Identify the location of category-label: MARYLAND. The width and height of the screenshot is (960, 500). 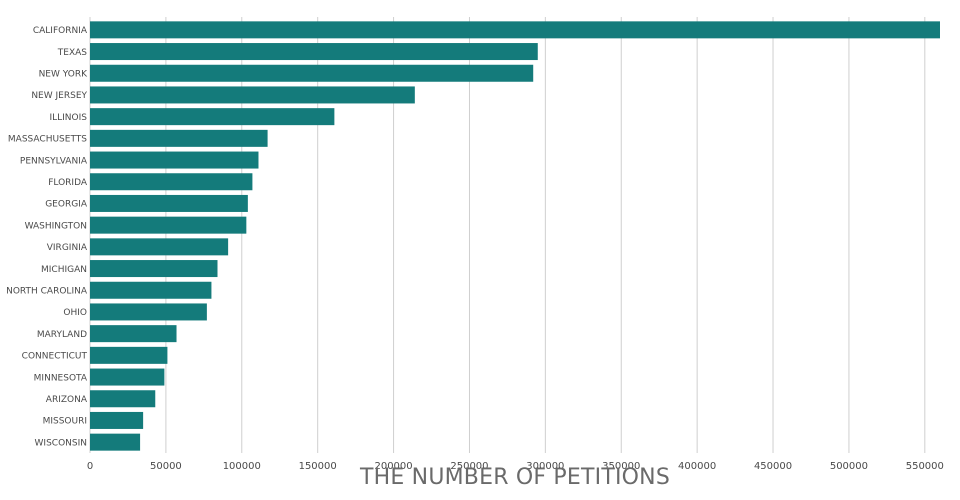
(62, 335).